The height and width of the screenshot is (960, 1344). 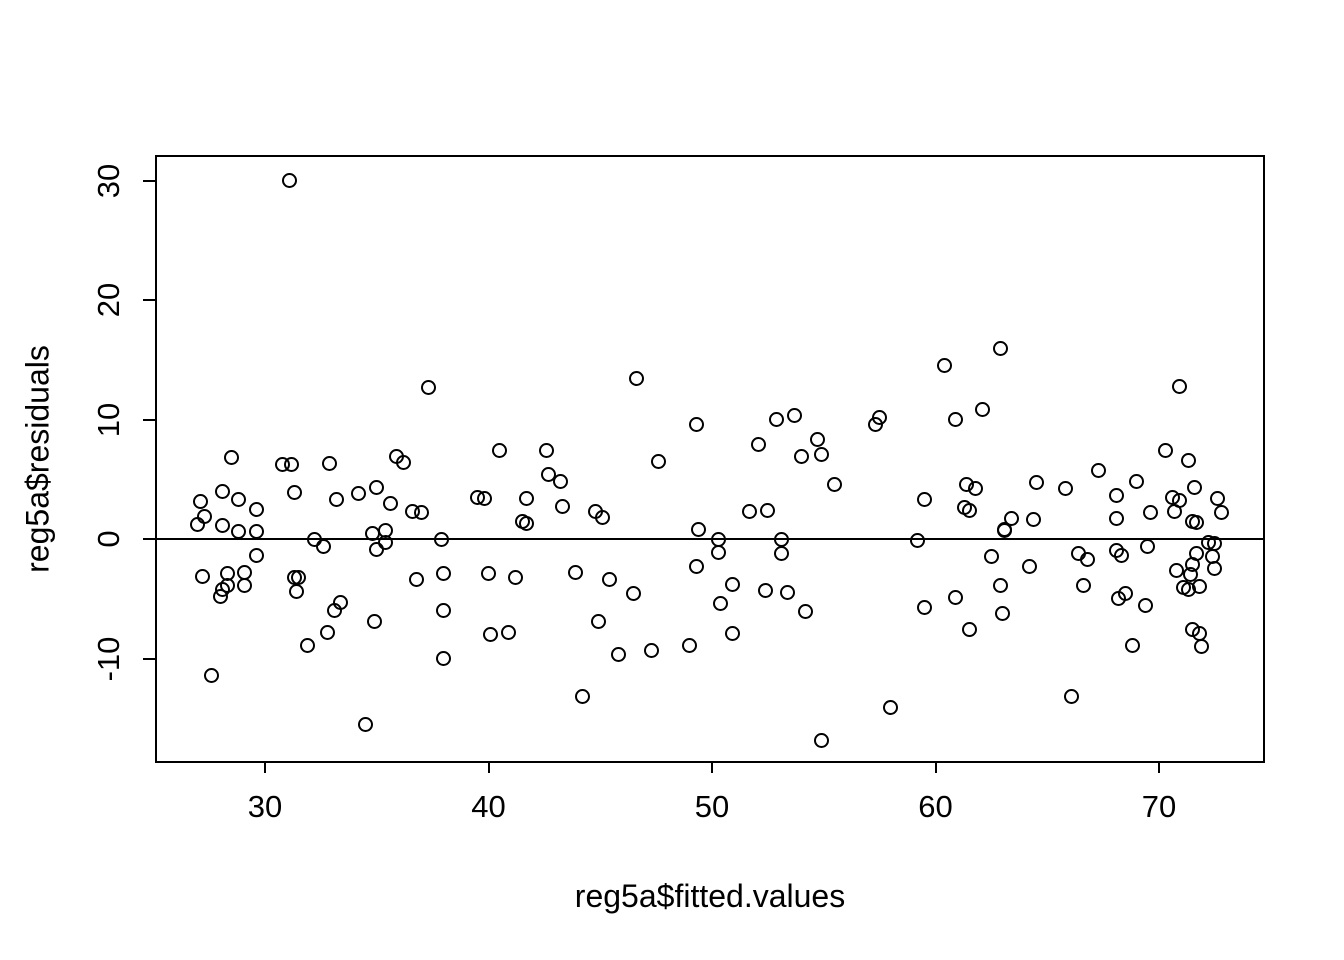 I want to click on zero-reference-line, so click(x=710, y=539).